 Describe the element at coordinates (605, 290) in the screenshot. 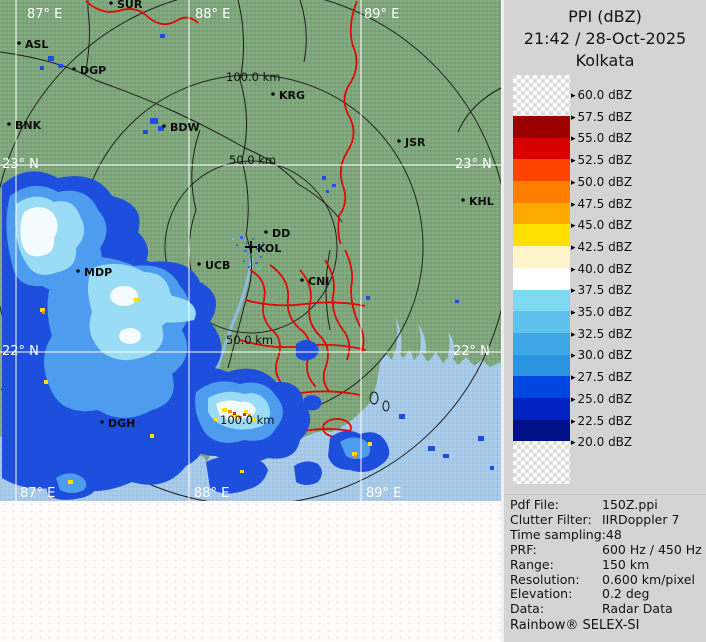

I see `legend-label-text: 37.5 dBZ` at that location.